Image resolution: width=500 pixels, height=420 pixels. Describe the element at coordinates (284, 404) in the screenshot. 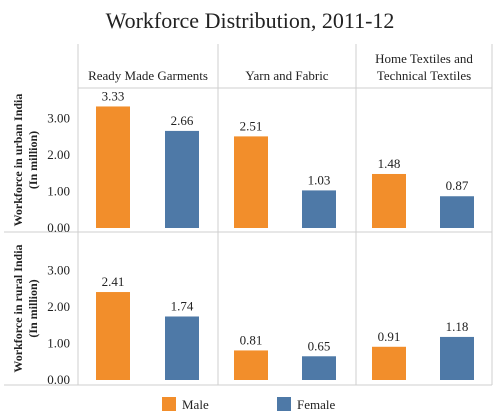

I see `legend-swatch-female` at that location.